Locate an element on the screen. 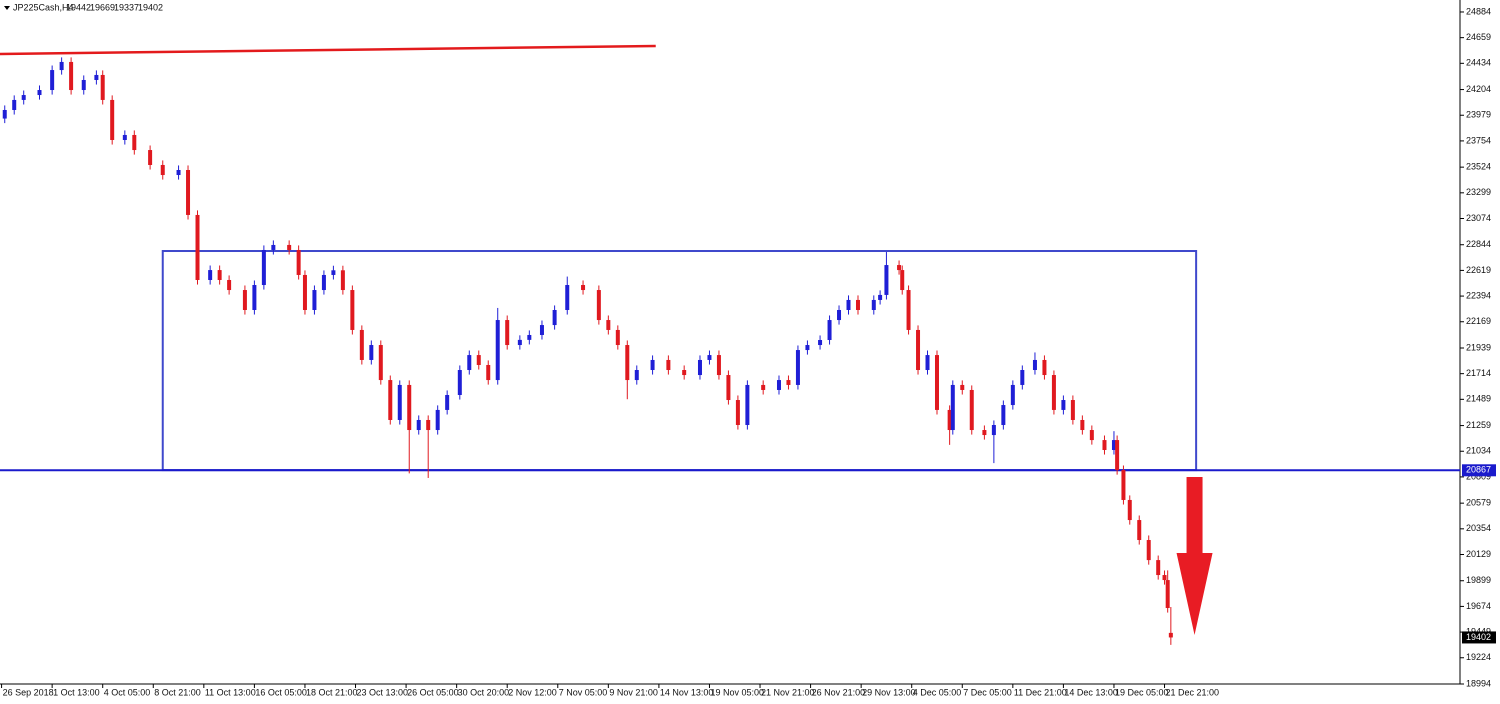 Image resolution: width=1500 pixels, height=704 pixels. support-price-label: 20867 is located at coordinates (1478, 470).